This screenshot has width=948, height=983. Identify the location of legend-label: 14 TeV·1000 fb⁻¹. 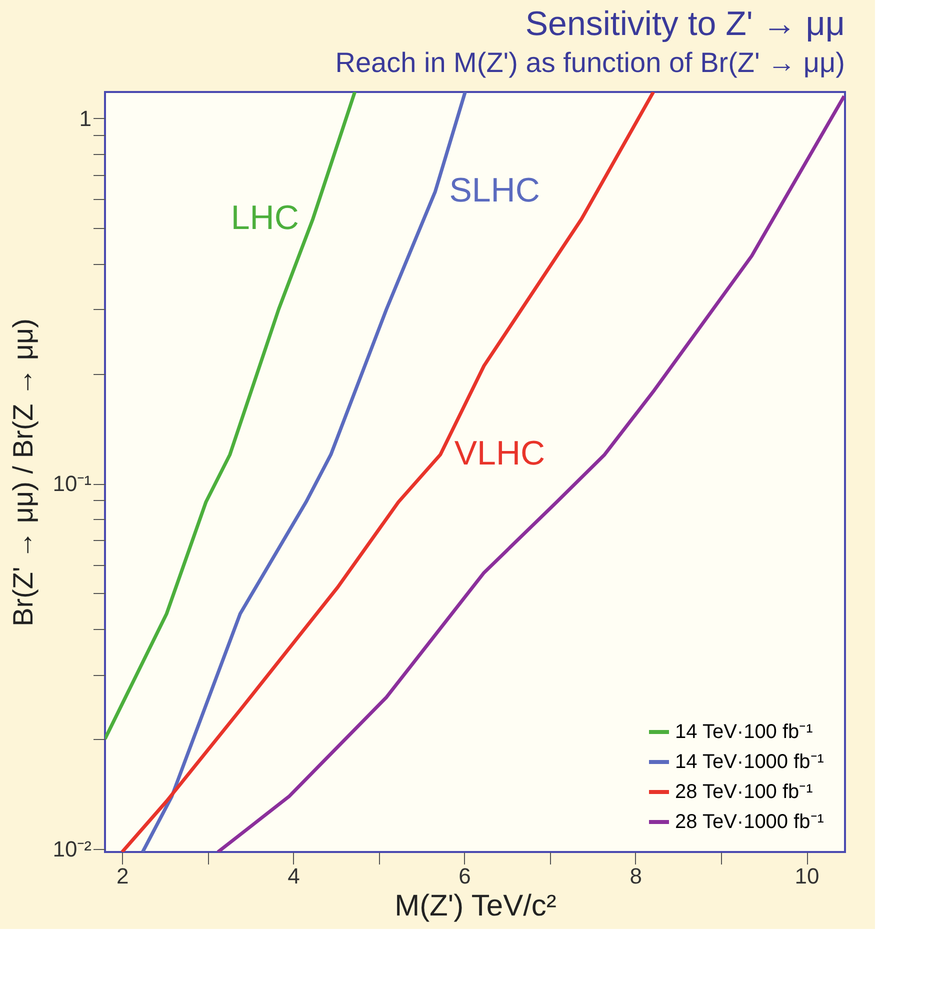
(749, 762).